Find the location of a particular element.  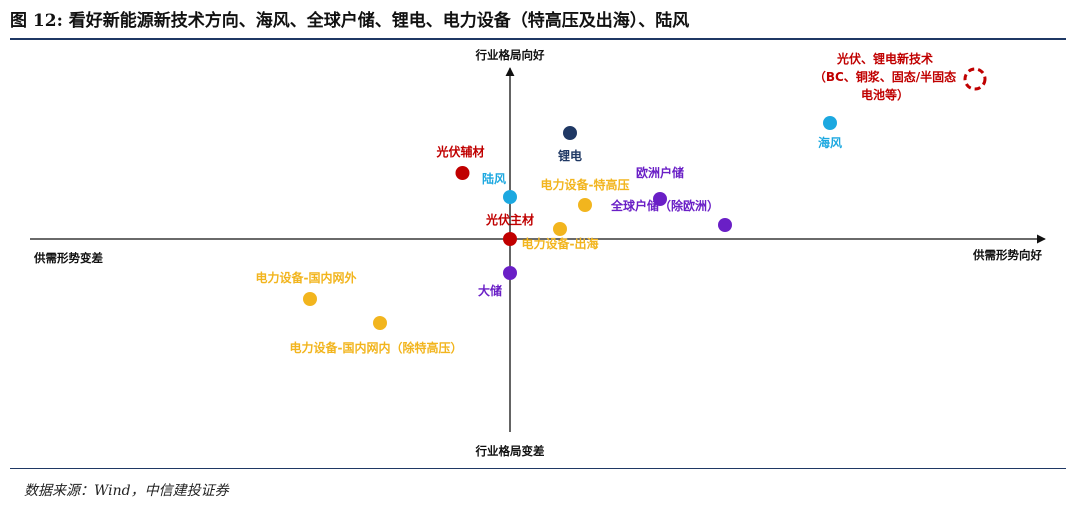

point-label: 光伏、锂电新技术 is located at coordinates (884, 58).